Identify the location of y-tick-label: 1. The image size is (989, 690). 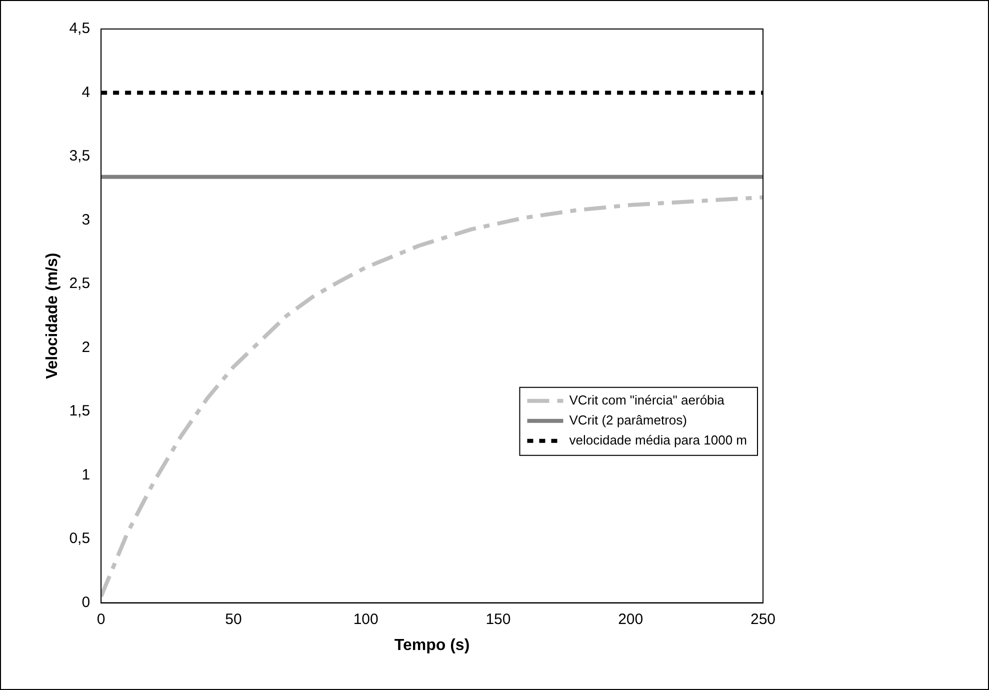
(86, 475).